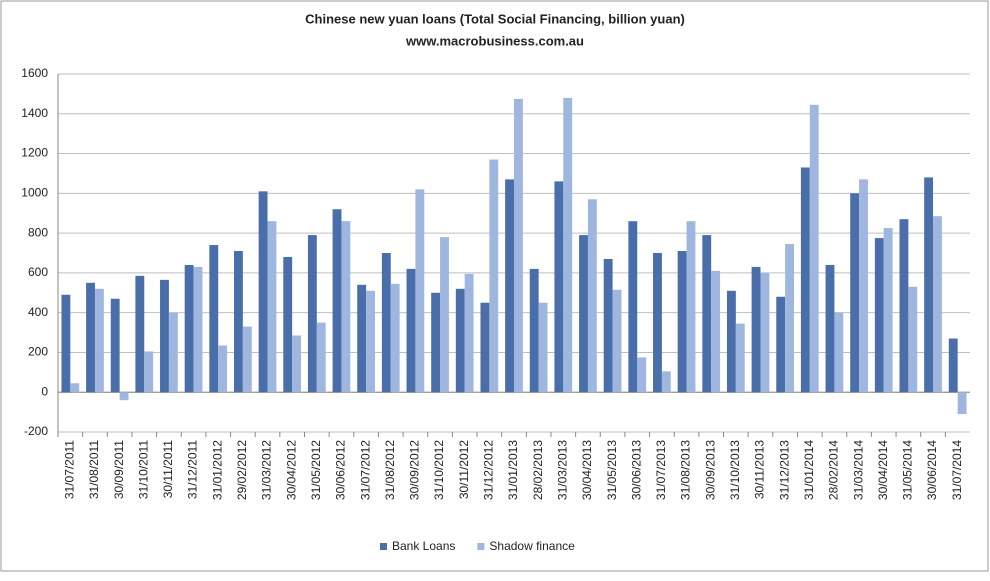 This screenshot has width=990, height=581. I want to click on y-tick-label: -200, so click(36, 431).